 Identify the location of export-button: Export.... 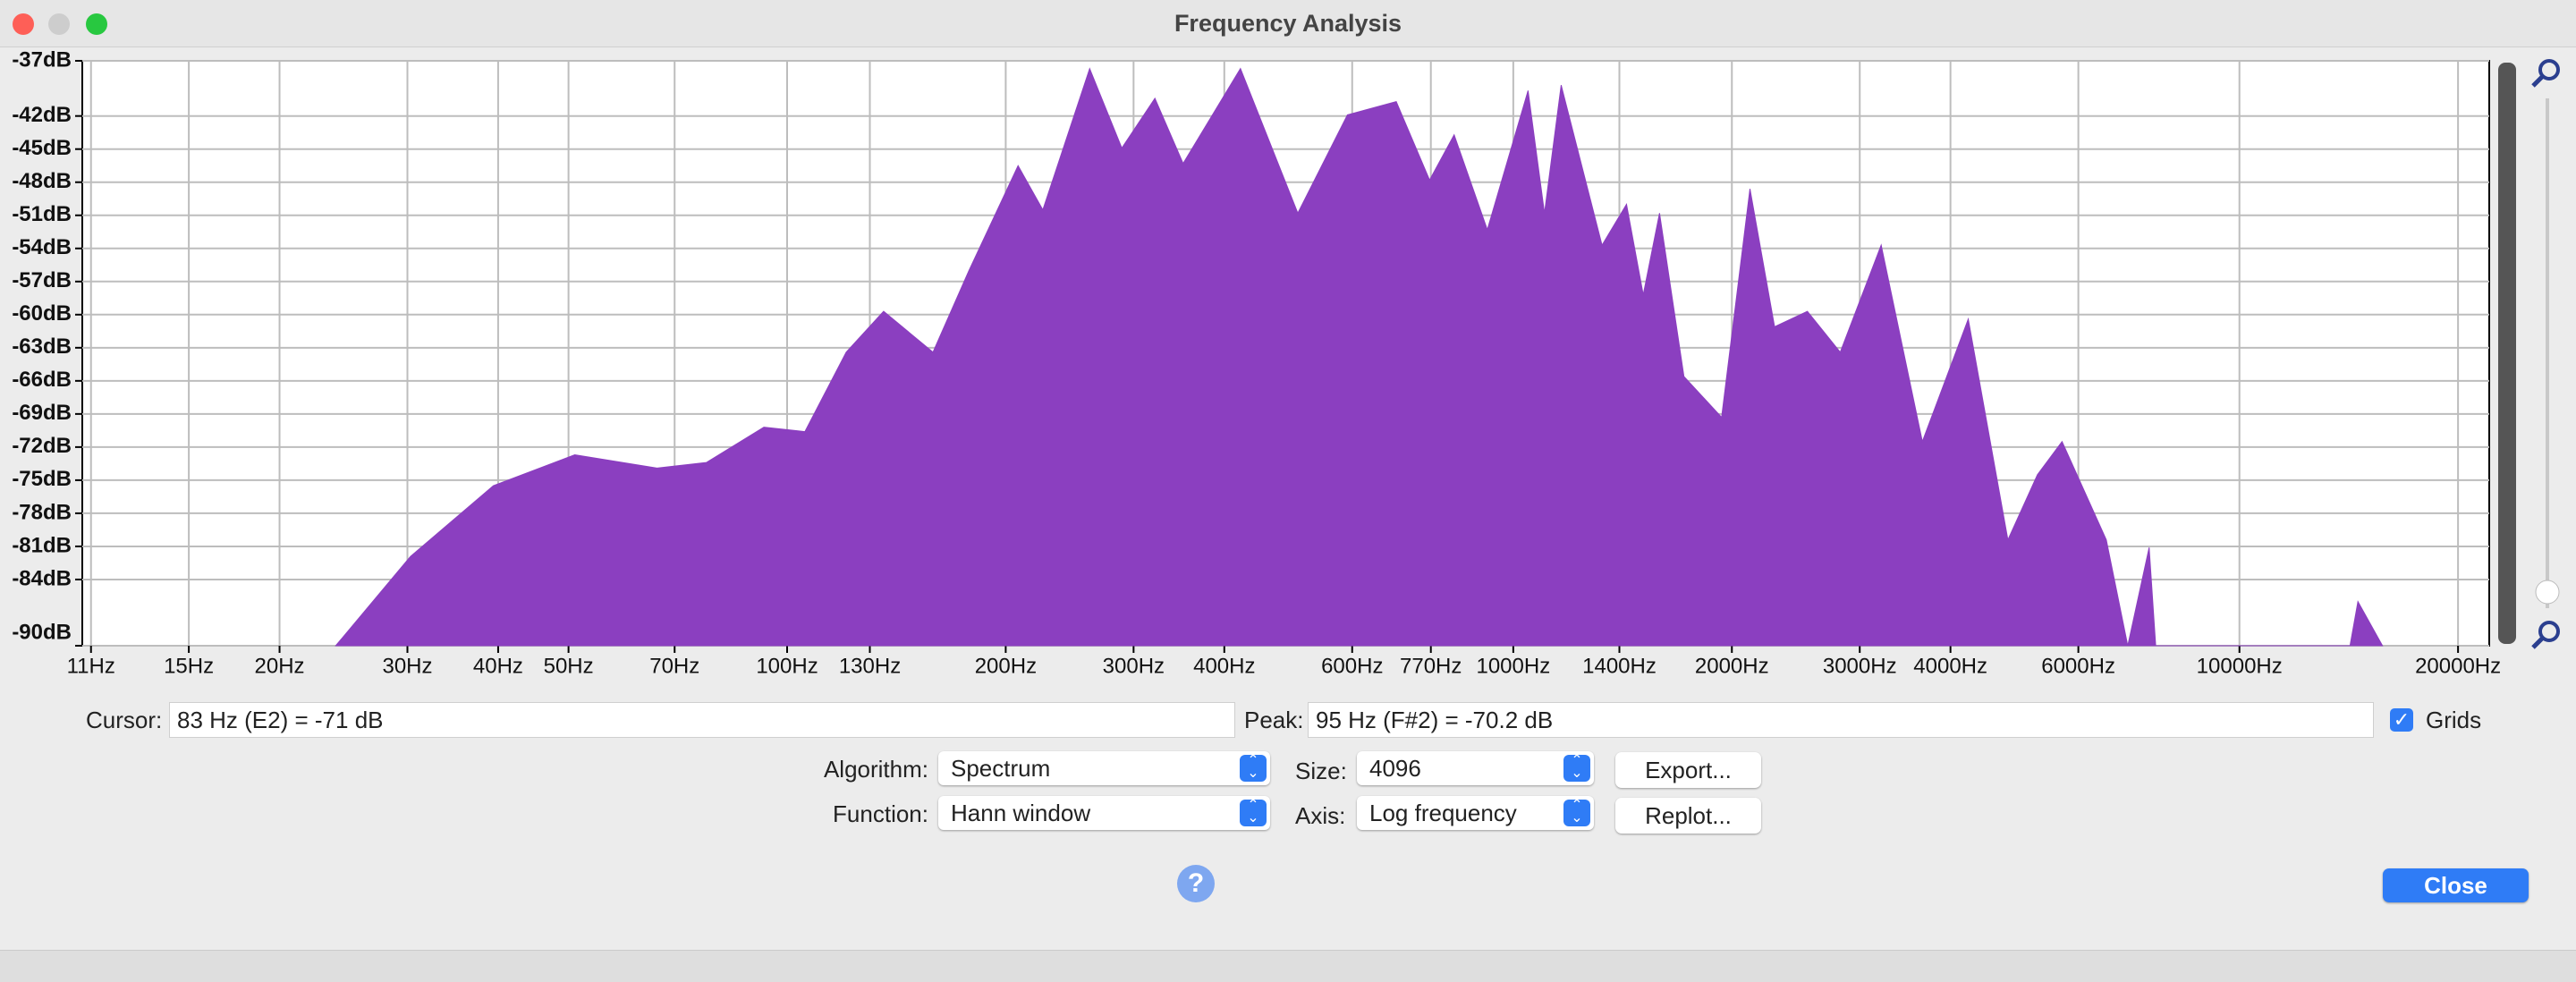
(1688, 770).